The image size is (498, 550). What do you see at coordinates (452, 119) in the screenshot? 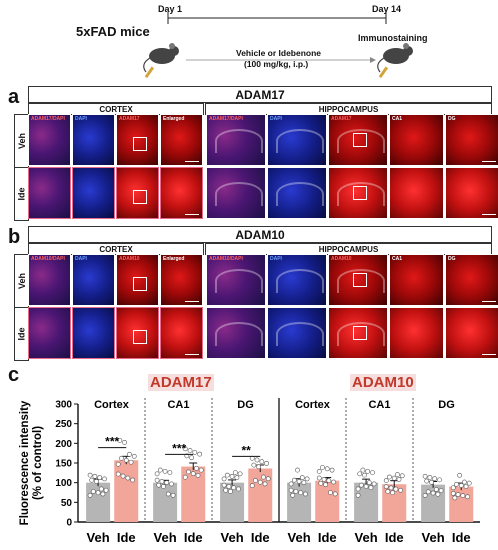
I see `column-label: DG` at bounding box center [452, 119].